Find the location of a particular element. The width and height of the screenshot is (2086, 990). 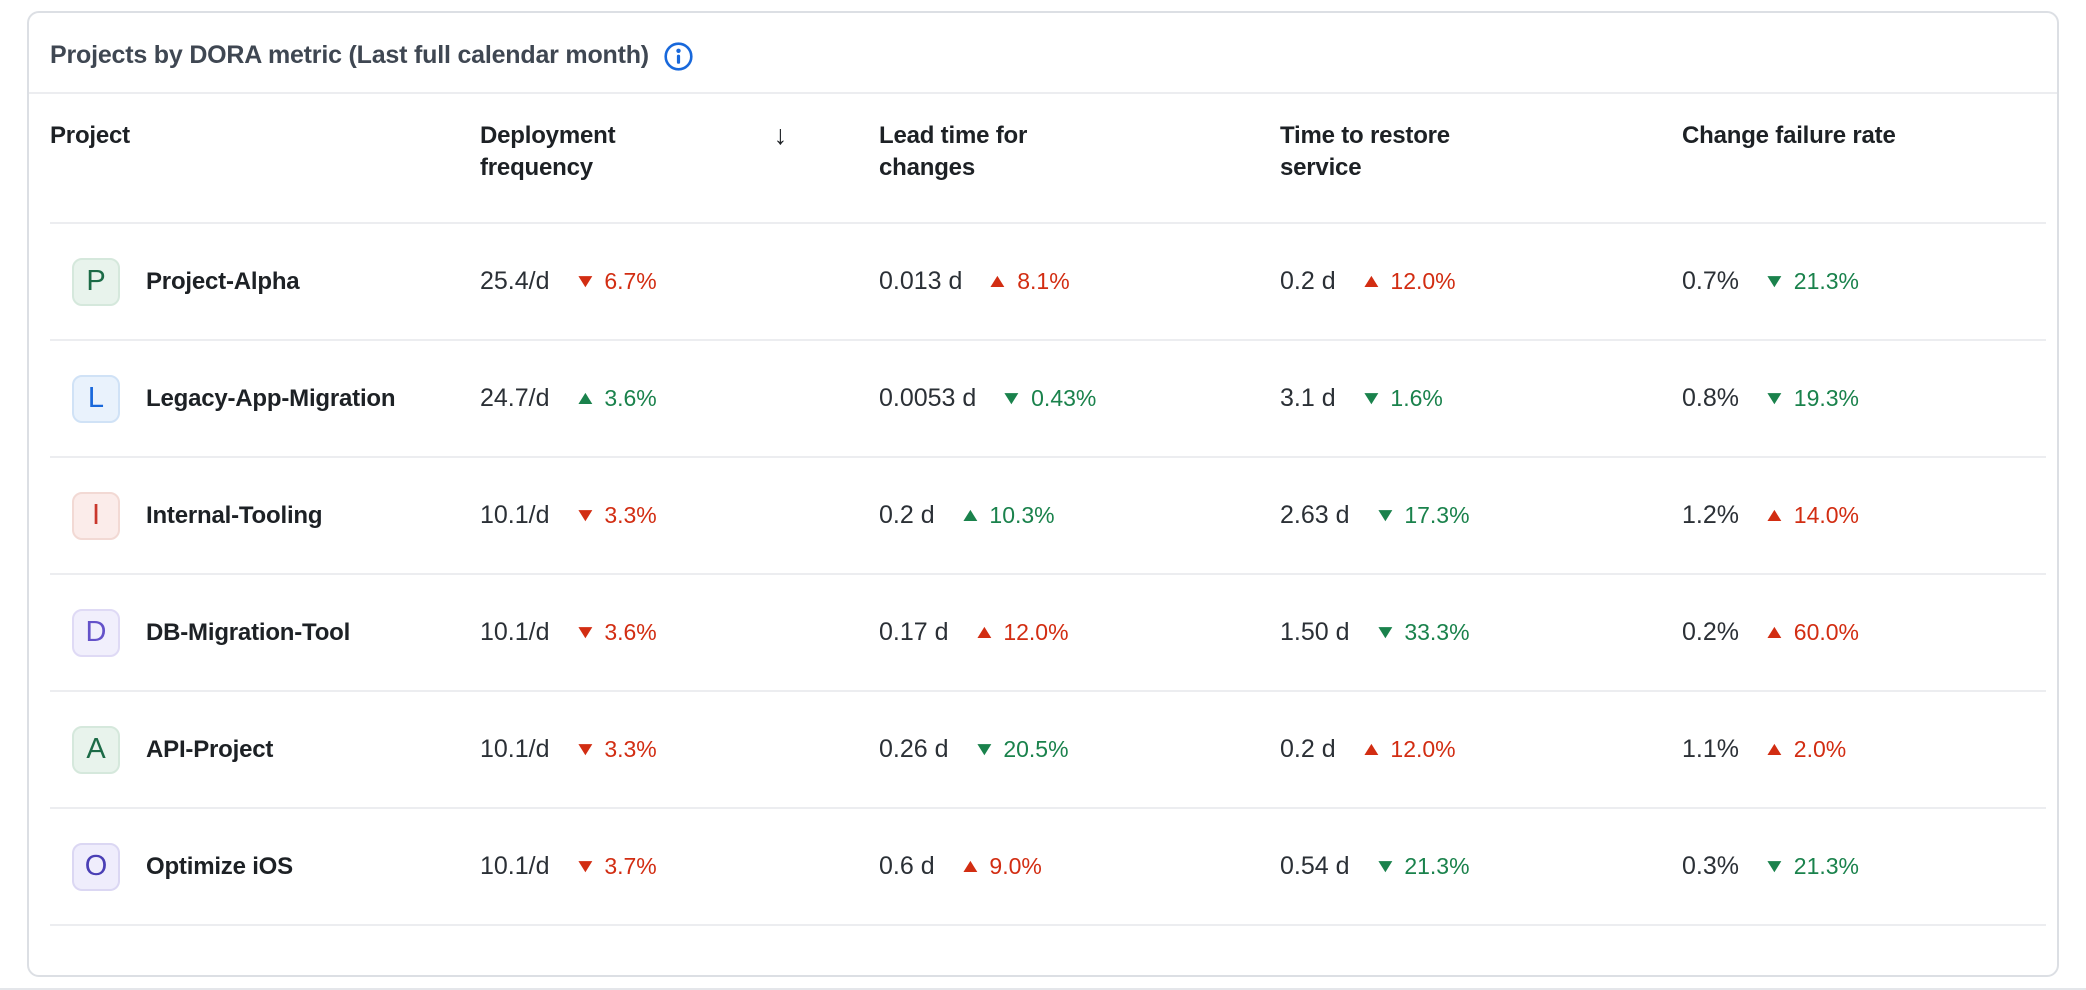

delta-percent: 9.0% is located at coordinates (1015, 866).